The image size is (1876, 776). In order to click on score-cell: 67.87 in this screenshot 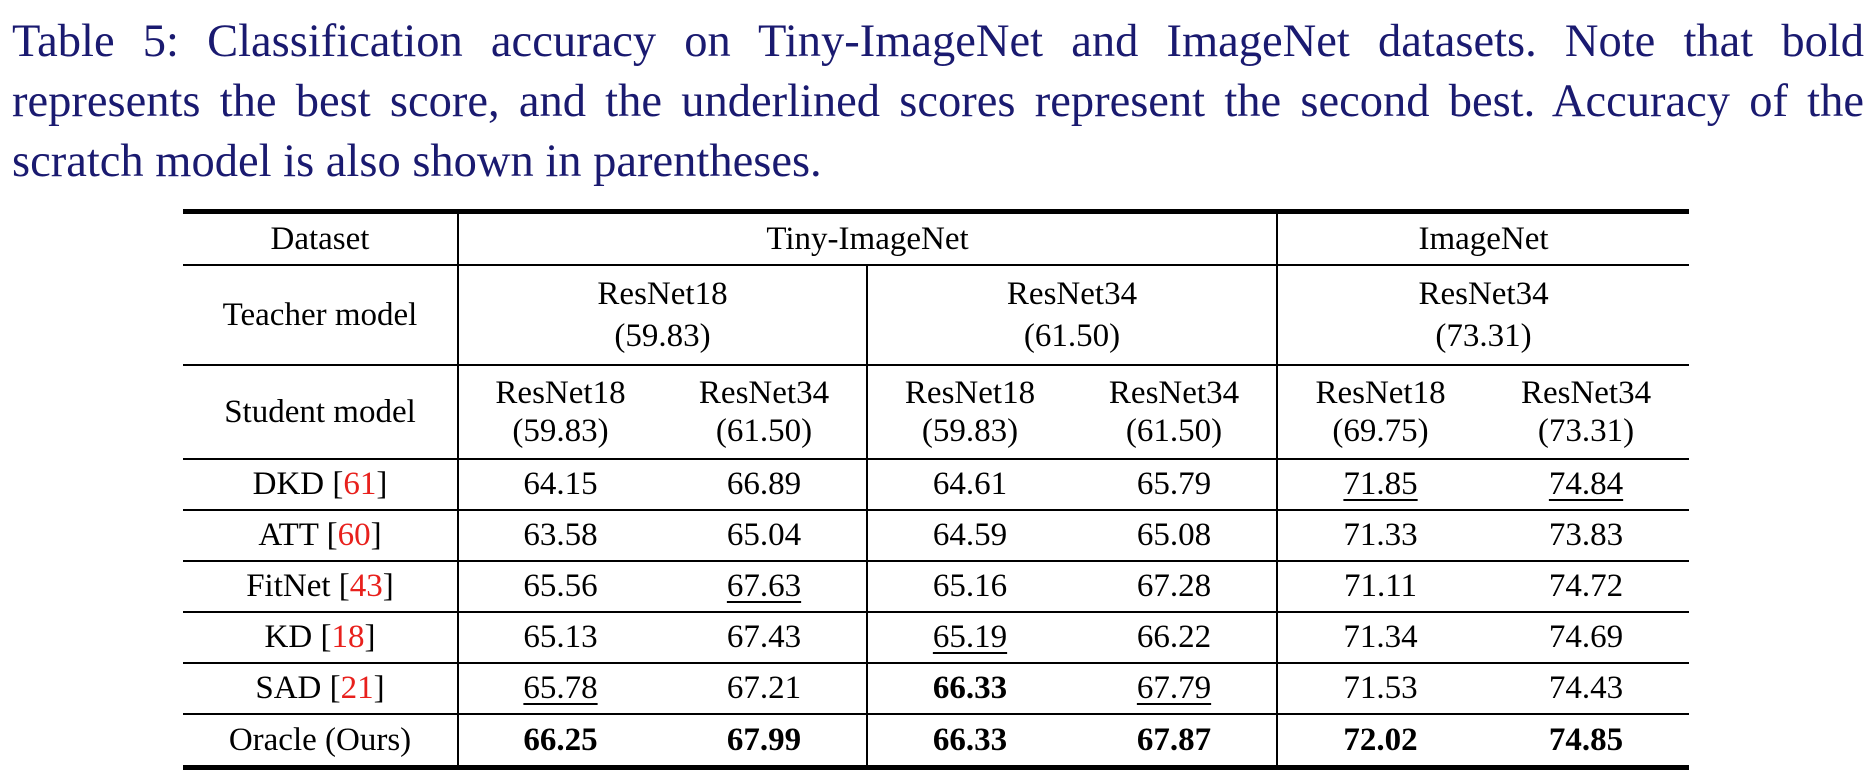, I will do `click(1175, 742)`.